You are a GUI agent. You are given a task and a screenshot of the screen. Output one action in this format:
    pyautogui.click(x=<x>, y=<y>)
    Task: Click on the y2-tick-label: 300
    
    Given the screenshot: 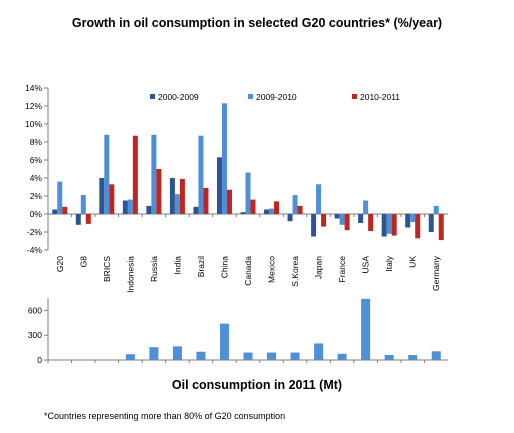 What is the action you would take?
    pyautogui.click(x=35, y=335)
    